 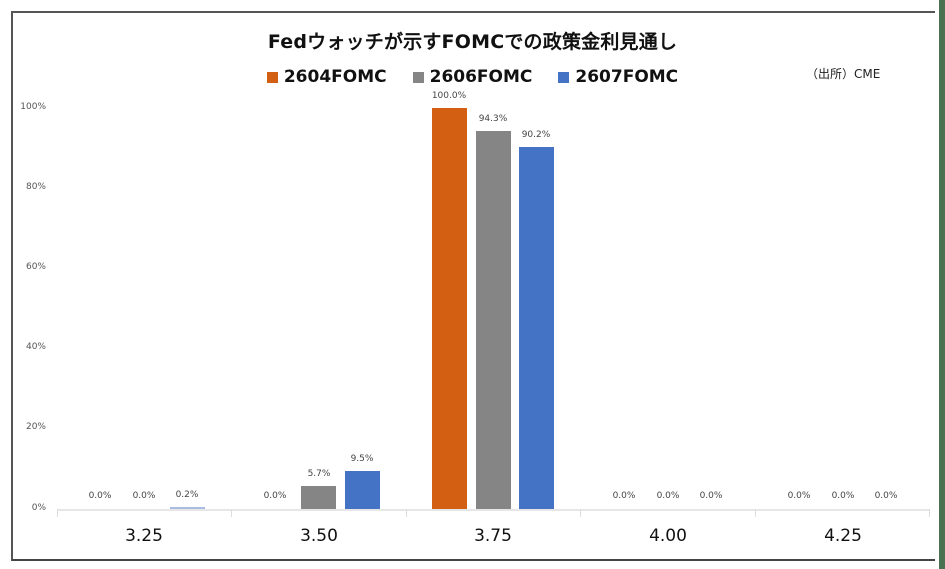 I want to click on legend-swatch-blue-icon, so click(x=564, y=77).